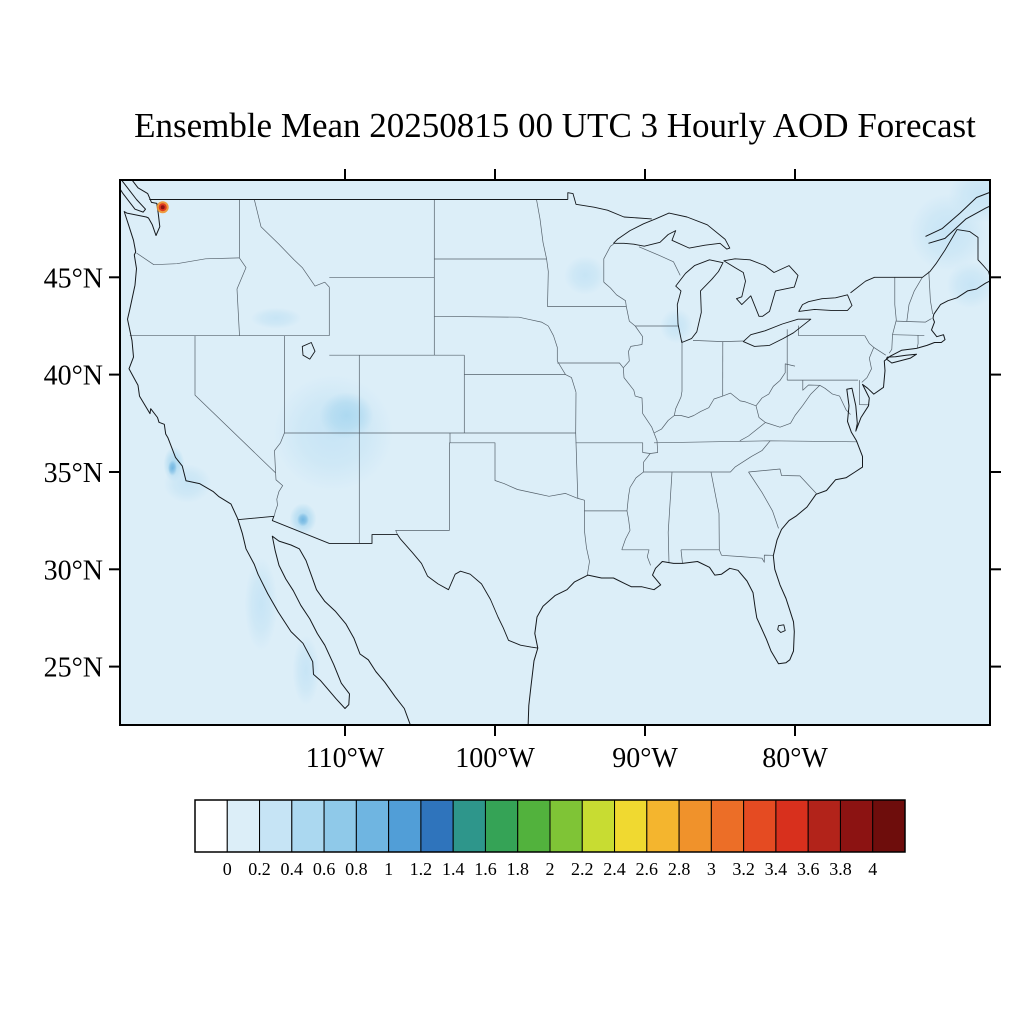 Image resolution: width=1024 pixels, height=1024 pixels. Describe the element at coordinates (261, 604) in the screenshot. I see `aod-plume-baja-pacific-veil` at that location.